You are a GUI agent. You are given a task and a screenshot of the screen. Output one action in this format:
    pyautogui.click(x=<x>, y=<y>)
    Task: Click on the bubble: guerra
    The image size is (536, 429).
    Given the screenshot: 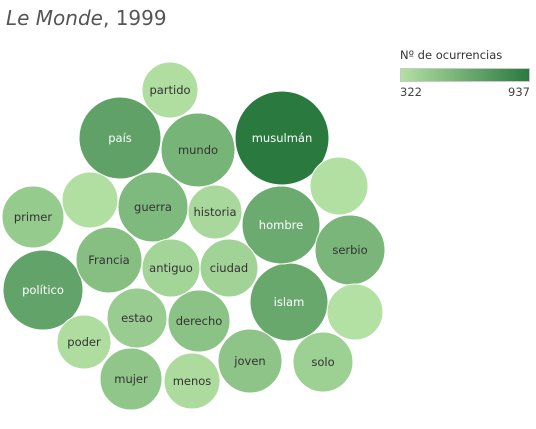 What is the action you would take?
    pyautogui.click(x=153, y=207)
    